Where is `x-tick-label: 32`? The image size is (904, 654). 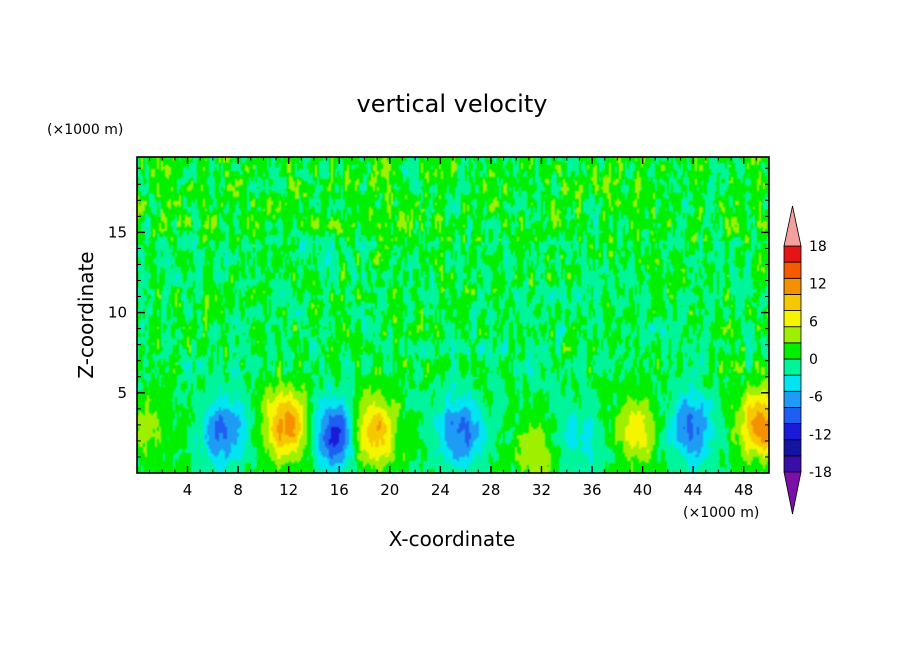
x-tick-label: 32 is located at coordinates (541, 490).